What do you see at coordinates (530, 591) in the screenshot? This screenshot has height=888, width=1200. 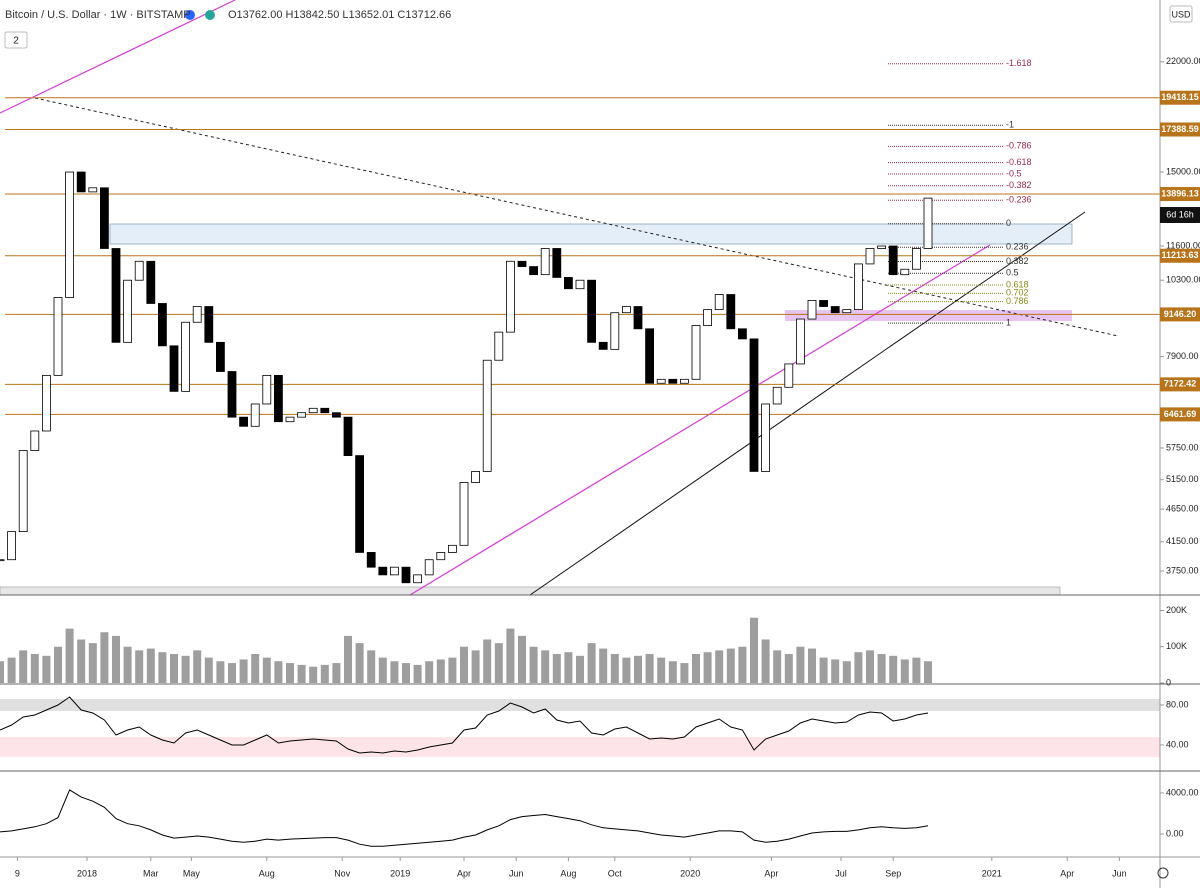 I see `zone-box` at bounding box center [530, 591].